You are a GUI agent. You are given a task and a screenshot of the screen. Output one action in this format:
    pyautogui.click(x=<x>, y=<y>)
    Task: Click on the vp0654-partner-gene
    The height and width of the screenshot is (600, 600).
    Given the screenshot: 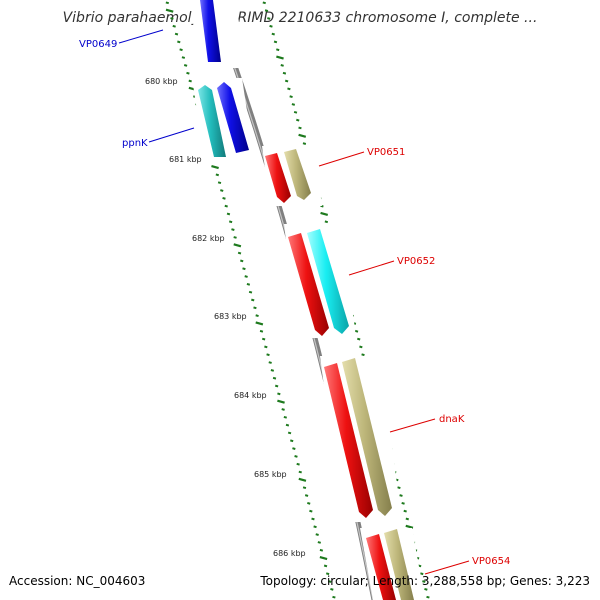 What is the action you would take?
    pyautogui.click(x=399, y=564)
    